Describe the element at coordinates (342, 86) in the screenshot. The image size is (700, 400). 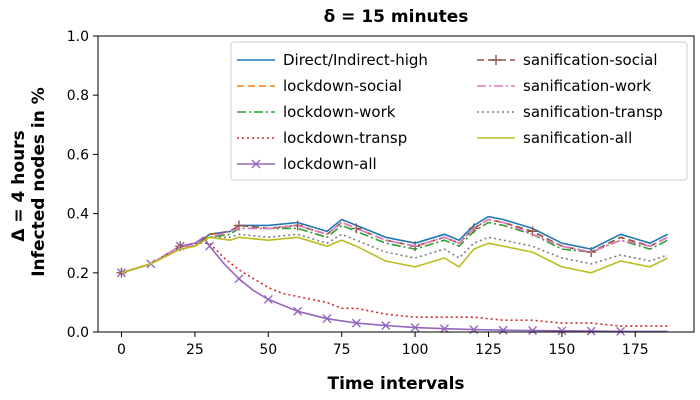
I see `legend-label: lockdown-social` at that location.